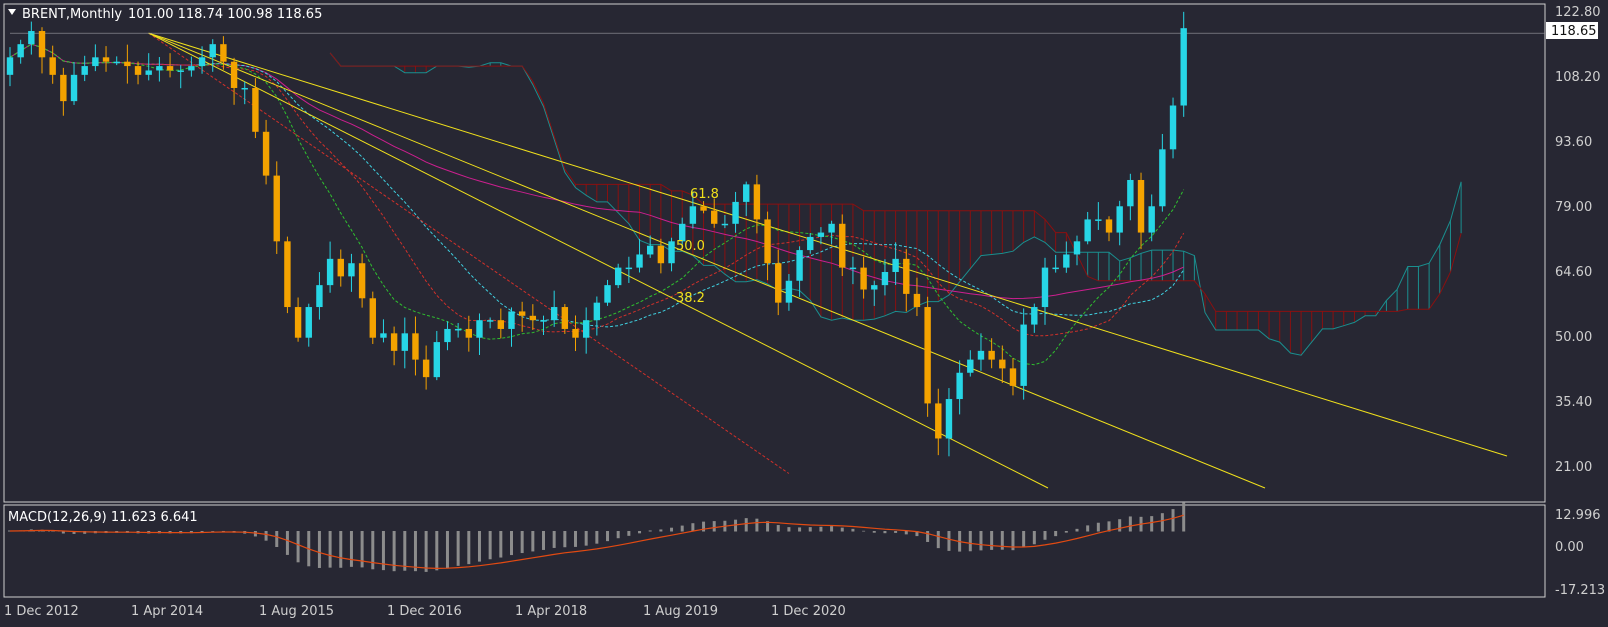 The image size is (1608, 627). What do you see at coordinates (704, 194) in the screenshot?
I see `fib-label-618: 61.8` at bounding box center [704, 194].